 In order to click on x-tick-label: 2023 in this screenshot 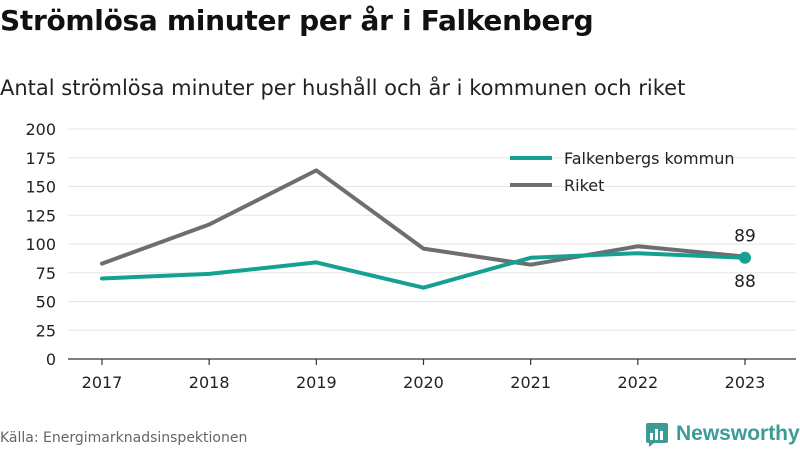, I will do `click(745, 382)`.